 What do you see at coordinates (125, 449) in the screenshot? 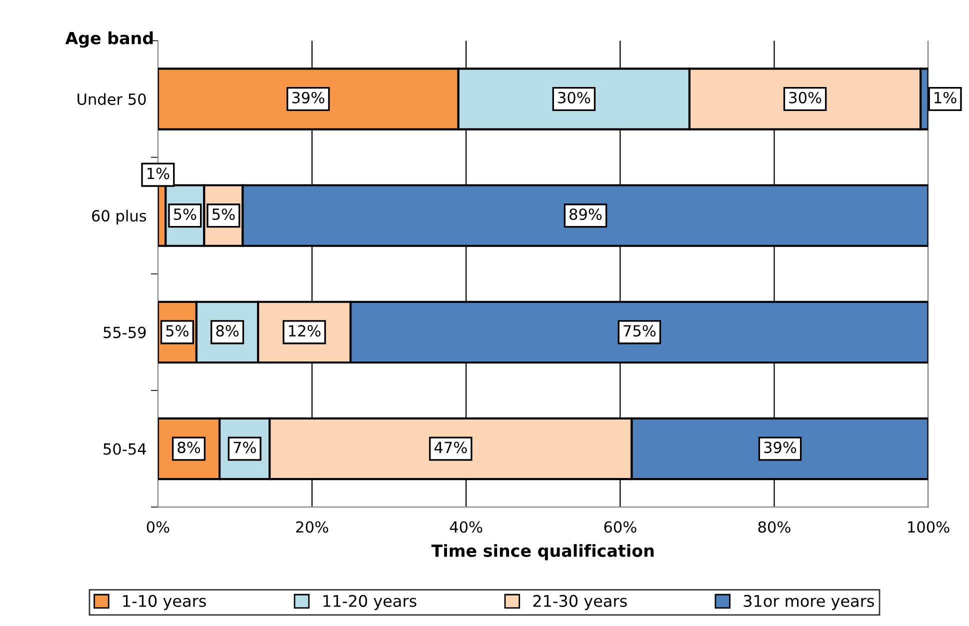
I see `y-tick-label: 50-54` at bounding box center [125, 449].